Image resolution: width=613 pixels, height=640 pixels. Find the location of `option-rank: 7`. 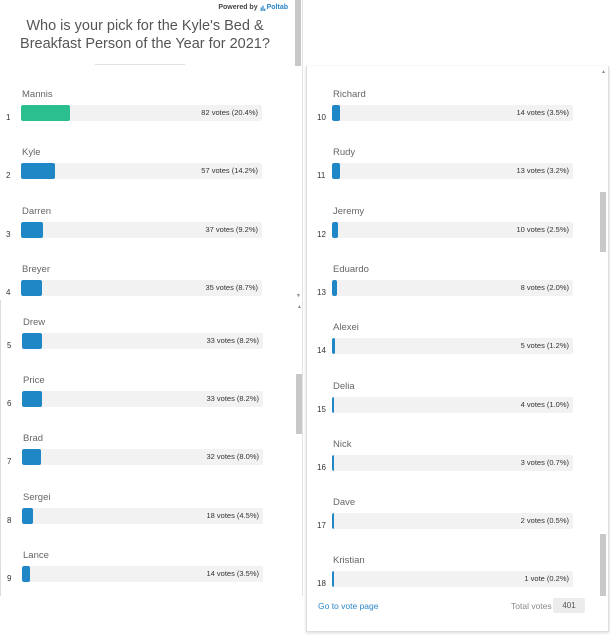

option-rank: 7 is located at coordinates (9, 462).